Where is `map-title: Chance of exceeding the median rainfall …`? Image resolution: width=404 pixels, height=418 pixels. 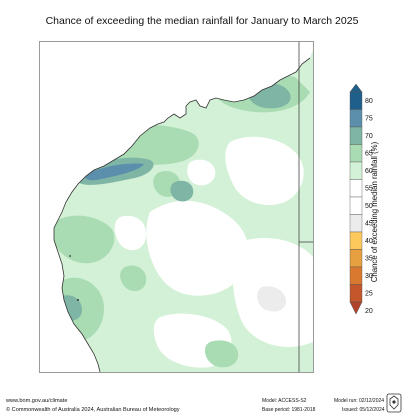
map-title: Chance of exceeding the median rainfall … is located at coordinates (202, 21).